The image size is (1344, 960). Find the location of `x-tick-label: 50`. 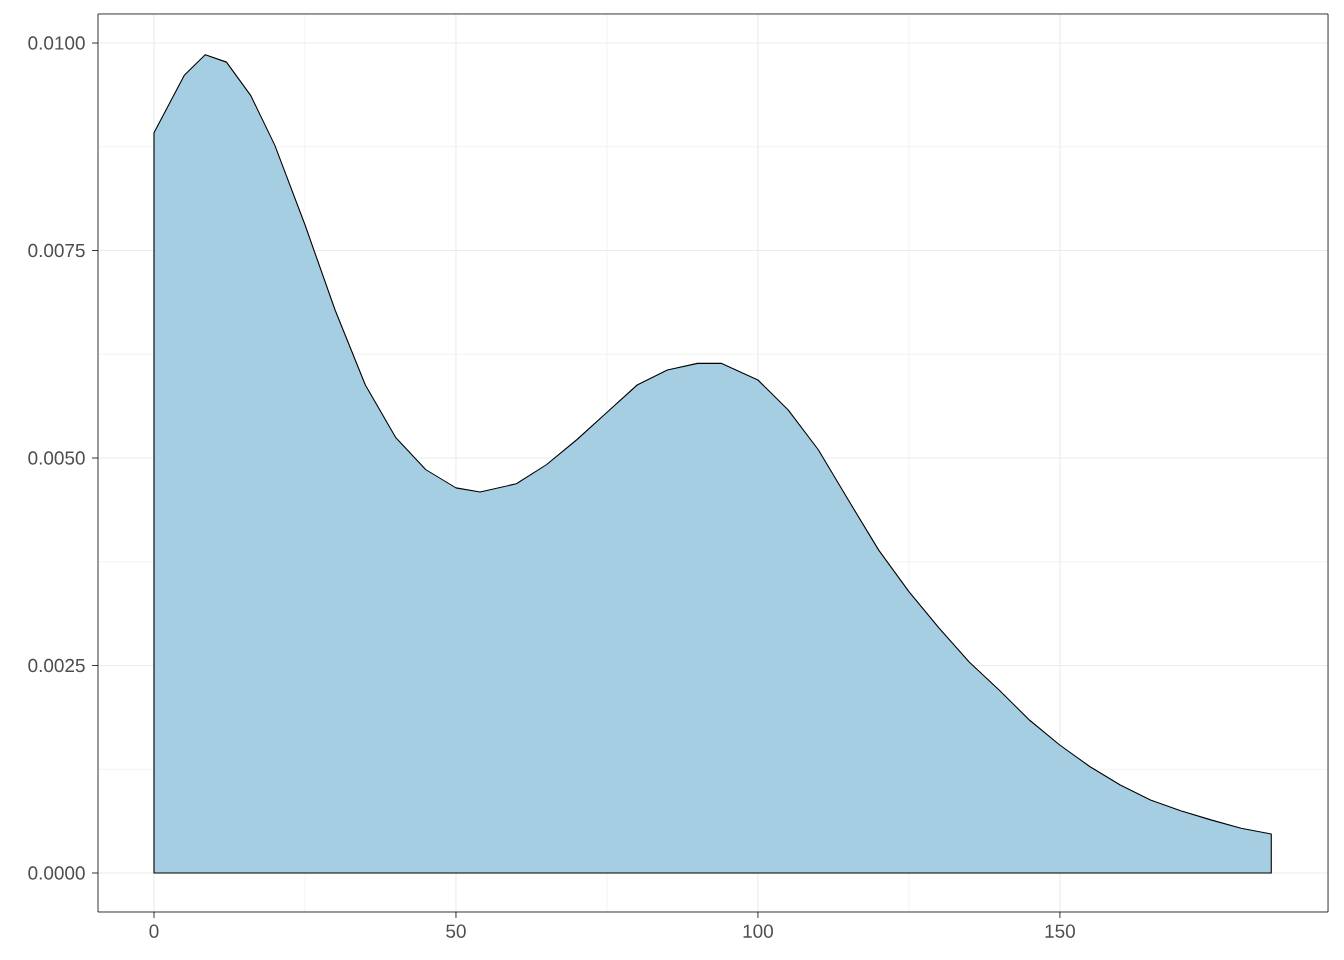

x-tick-label: 50 is located at coordinates (456, 931).